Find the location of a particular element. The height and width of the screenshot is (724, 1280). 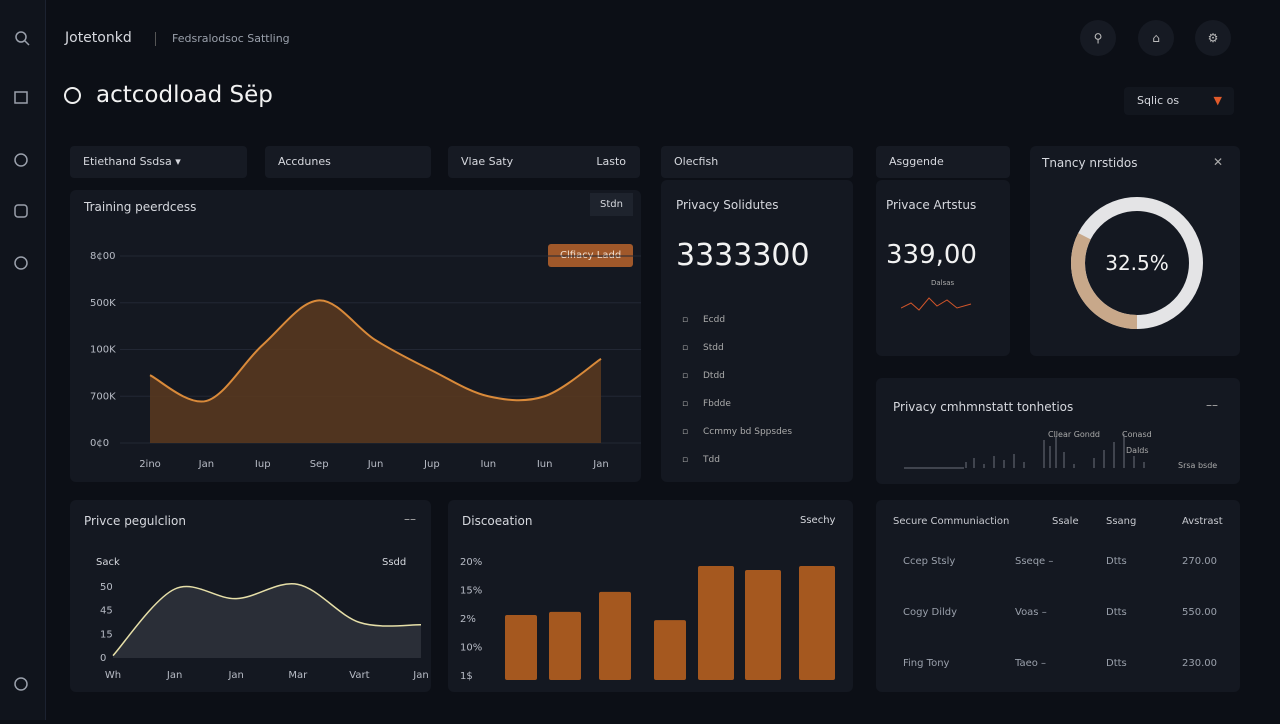

axis-label: Ssdd is located at coordinates (394, 562).